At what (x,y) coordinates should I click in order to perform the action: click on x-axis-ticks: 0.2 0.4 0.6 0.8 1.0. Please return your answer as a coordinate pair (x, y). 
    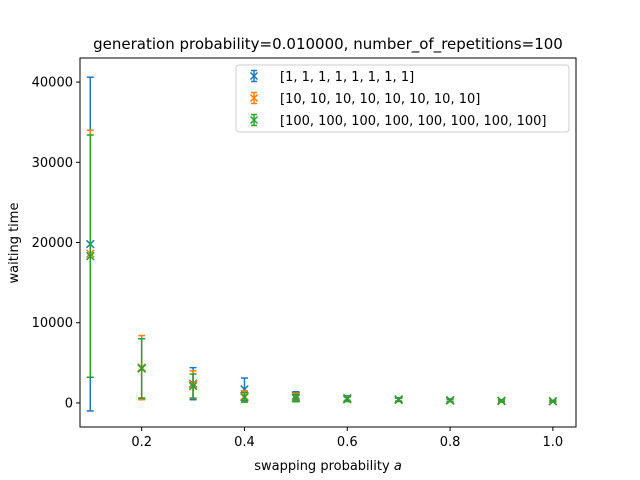
    Looking at the image, I should click on (347, 438).